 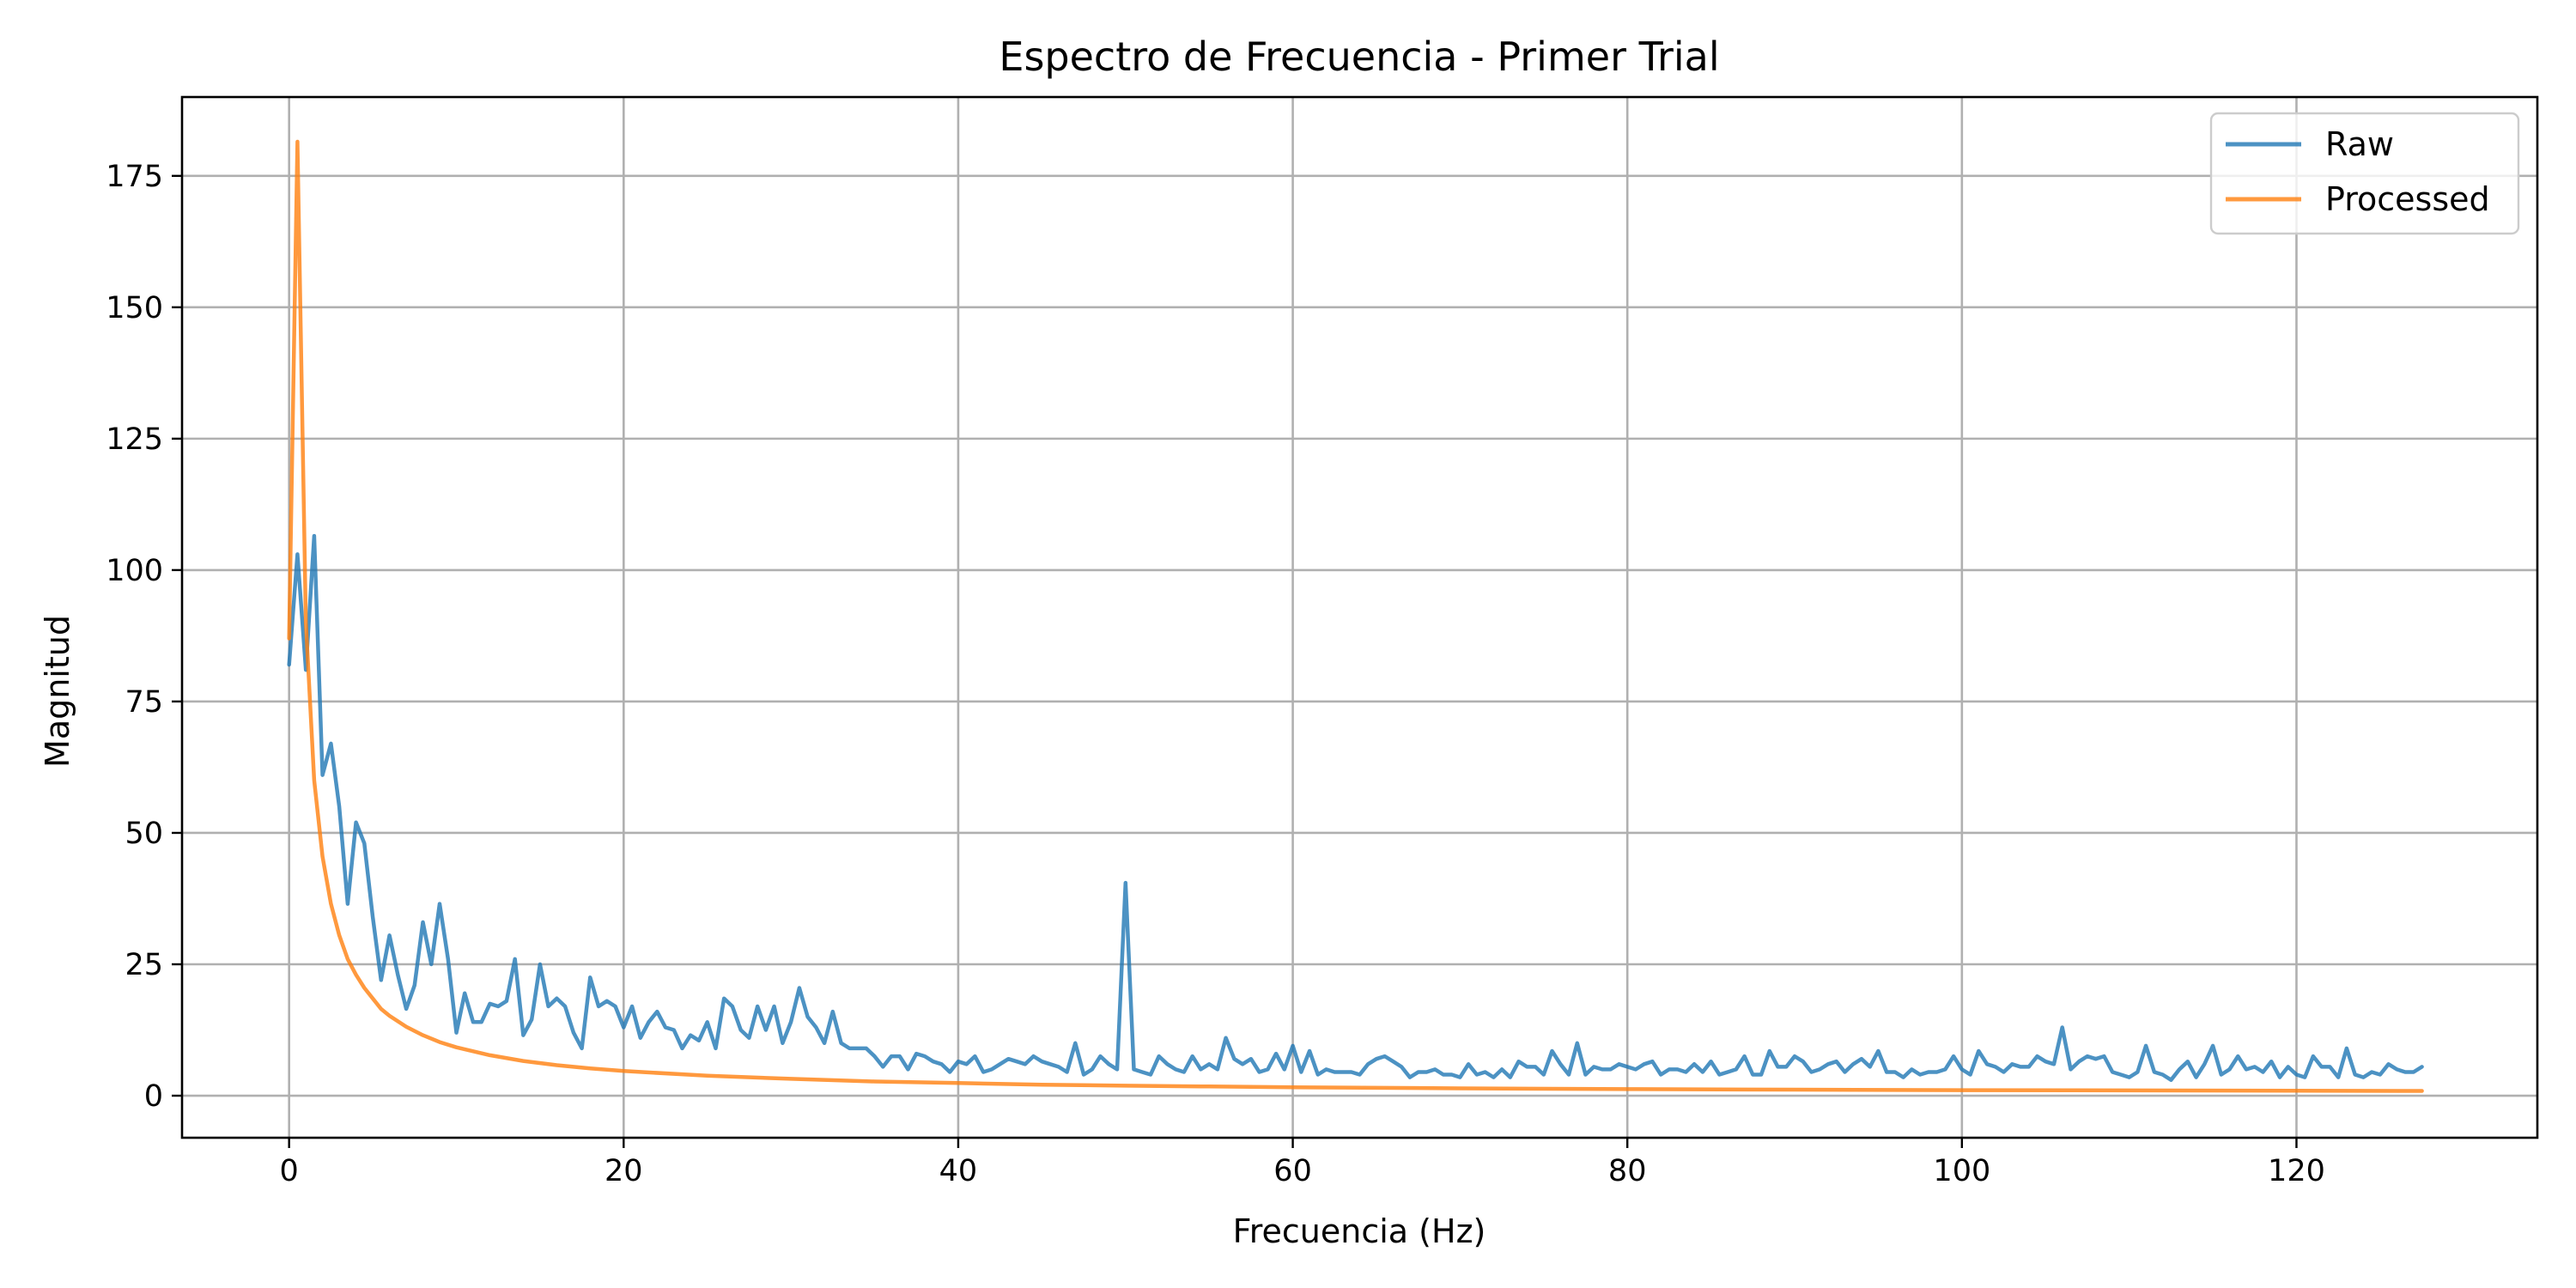 I want to click on x-tick-label: 100, so click(x=1961, y=1171).